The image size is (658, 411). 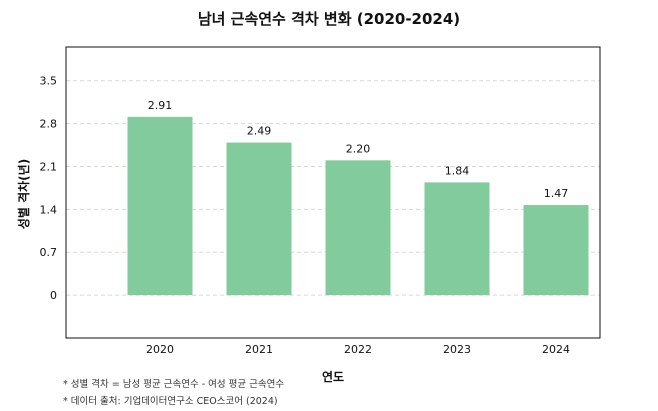 I want to click on bar-value-label: 1.84, so click(x=457, y=170).